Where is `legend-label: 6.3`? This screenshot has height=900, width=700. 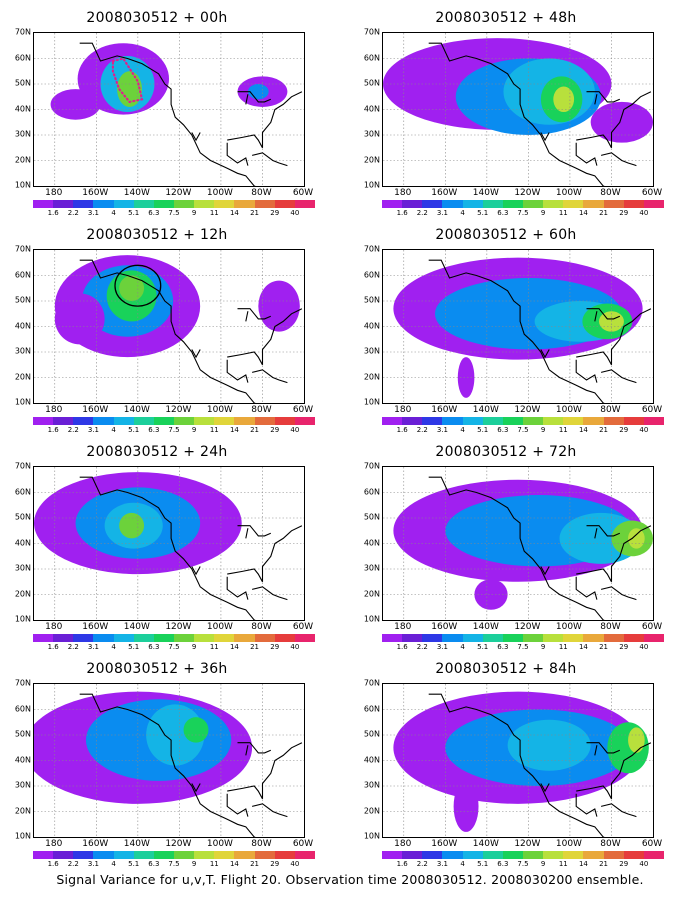 legend-label: 6.3 is located at coordinates (503, 430).